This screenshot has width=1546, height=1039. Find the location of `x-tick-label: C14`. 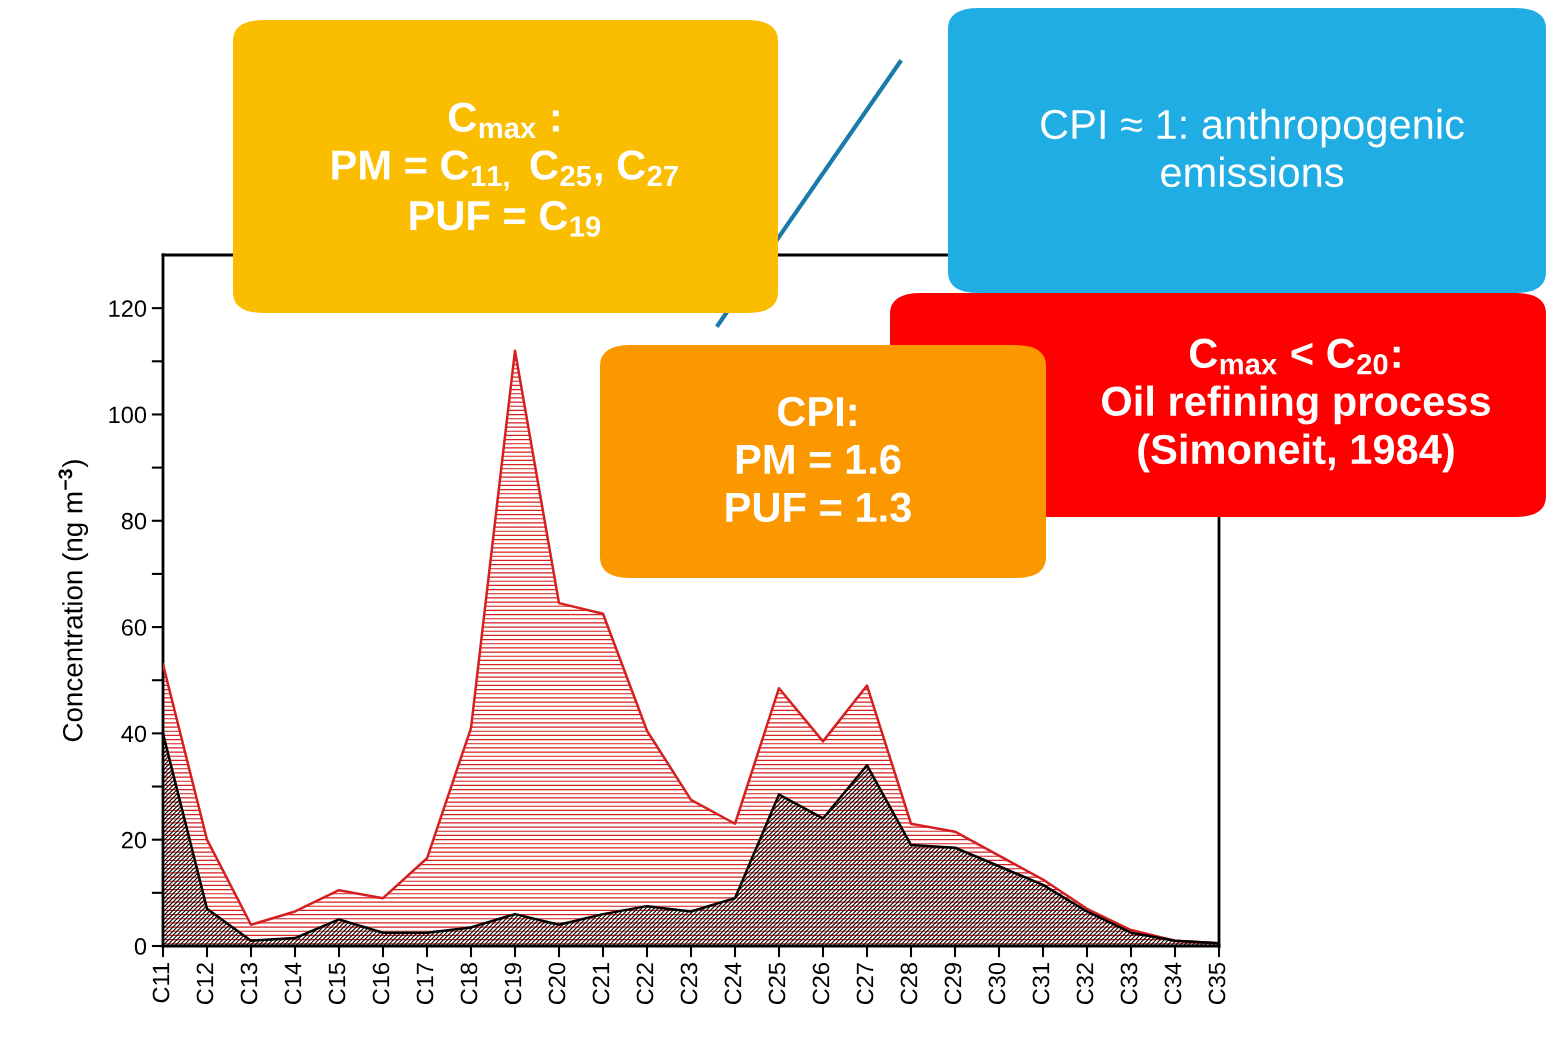

x-tick-label: C14 is located at coordinates (293, 983).